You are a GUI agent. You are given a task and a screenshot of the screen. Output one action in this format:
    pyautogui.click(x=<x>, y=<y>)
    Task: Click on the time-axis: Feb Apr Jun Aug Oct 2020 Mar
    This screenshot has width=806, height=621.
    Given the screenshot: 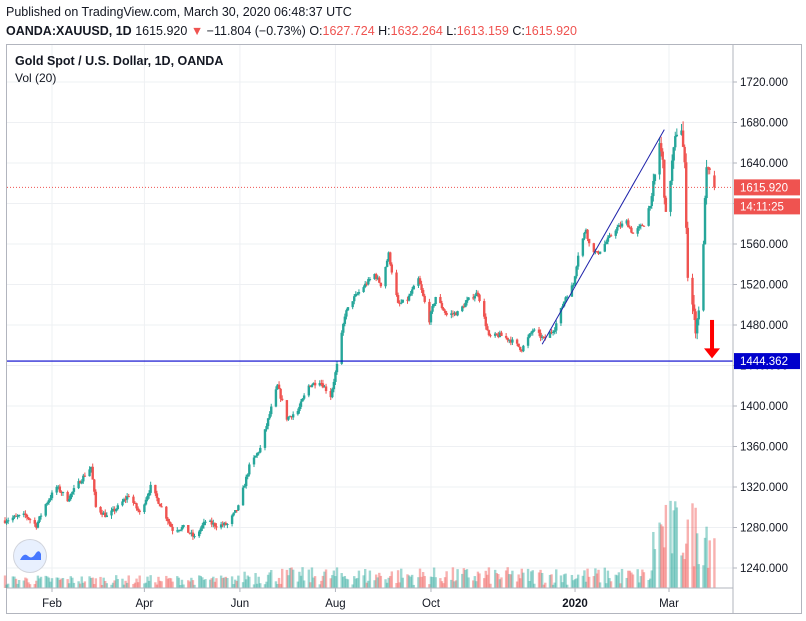 What is the action you would take?
    pyautogui.click(x=370, y=598)
    